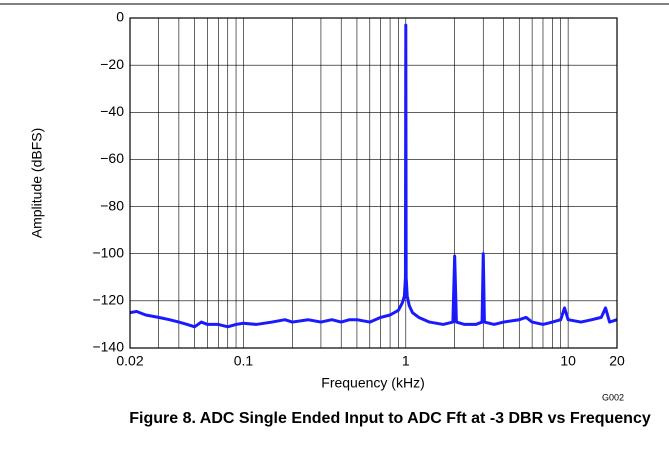  What do you see at coordinates (112, 64) in the screenshot?
I see `y-tick-label: −20` at bounding box center [112, 64].